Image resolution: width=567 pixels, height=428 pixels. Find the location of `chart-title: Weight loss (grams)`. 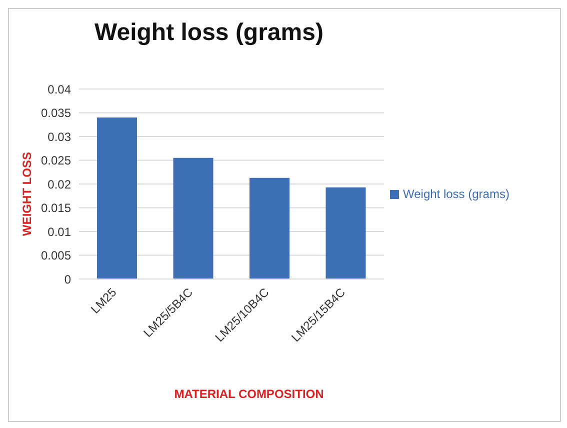

chart-title: Weight loss (grams) is located at coordinates (209, 33).